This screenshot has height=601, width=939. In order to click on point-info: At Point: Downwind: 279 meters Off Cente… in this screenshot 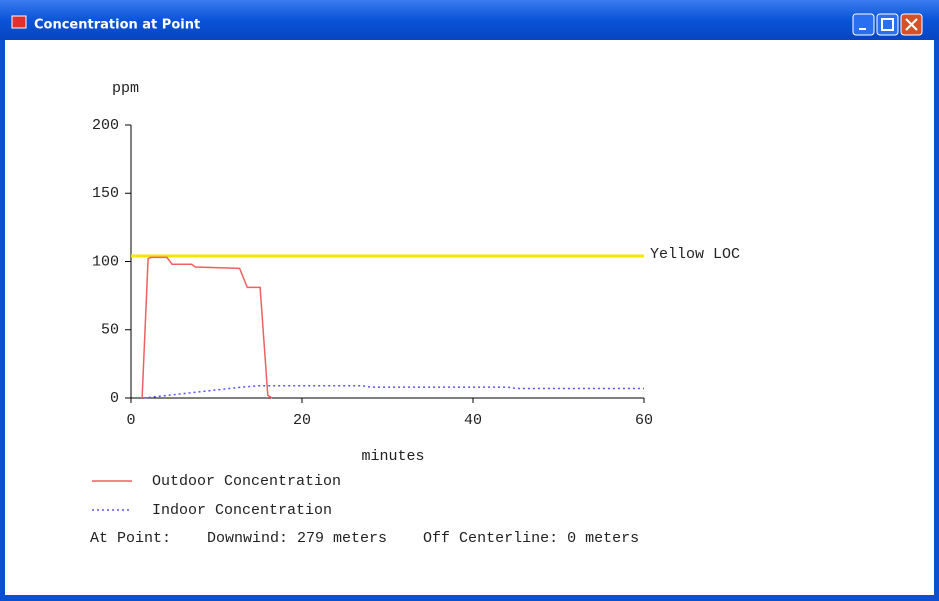, I will do `click(364, 538)`.